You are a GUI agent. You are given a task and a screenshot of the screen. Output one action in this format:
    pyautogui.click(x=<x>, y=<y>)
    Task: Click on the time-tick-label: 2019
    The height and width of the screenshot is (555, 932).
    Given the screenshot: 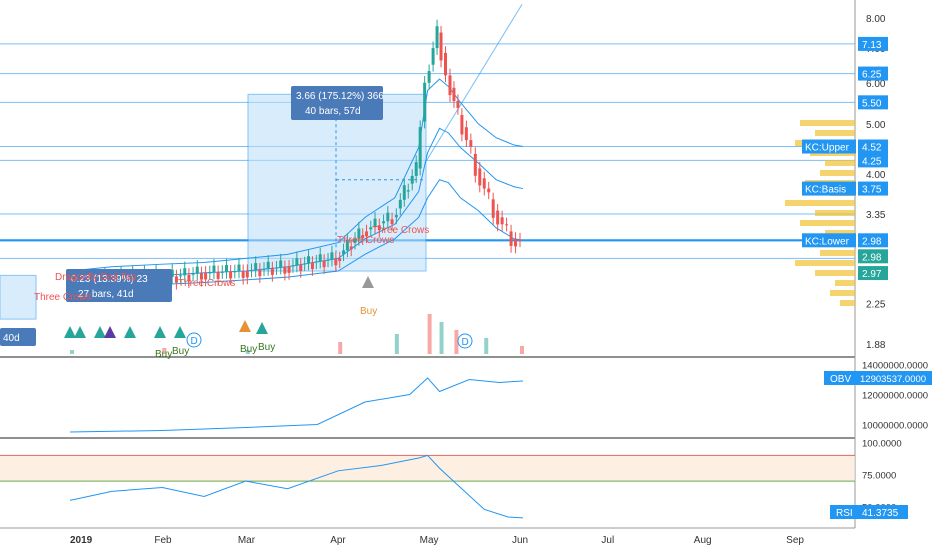 What is the action you would take?
    pyautogui.click(x=81, y=540)
    